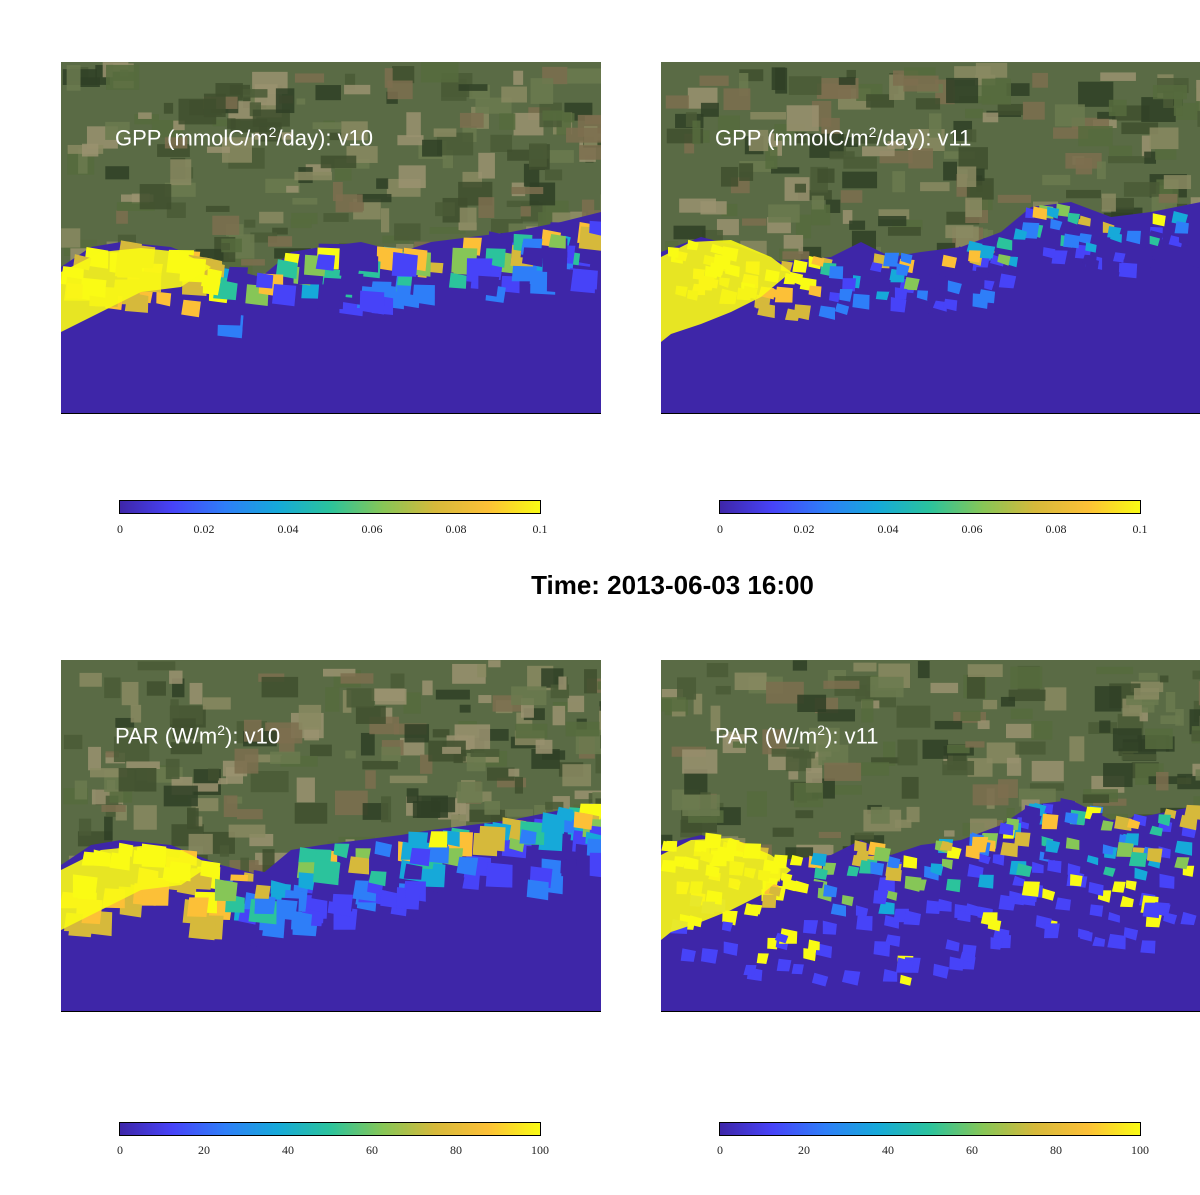 This screenshot has width=1200, height=1195. What do you see at coordinates (930, 238) in the screenshot?
I see `gpp-v11-map-panel: GPP (mmolC/m2/day): v11` at bounding box center [930, 238].